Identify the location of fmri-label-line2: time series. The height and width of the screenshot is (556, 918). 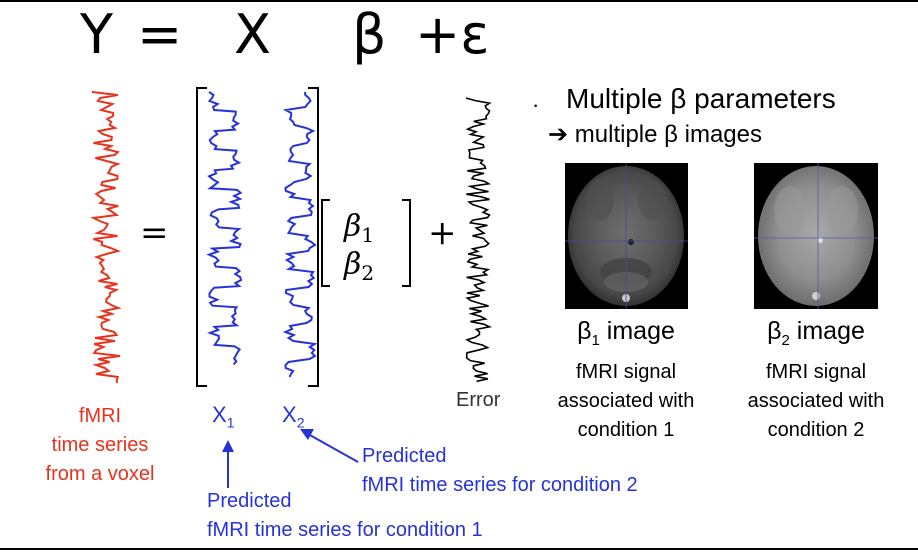
(100, 445).